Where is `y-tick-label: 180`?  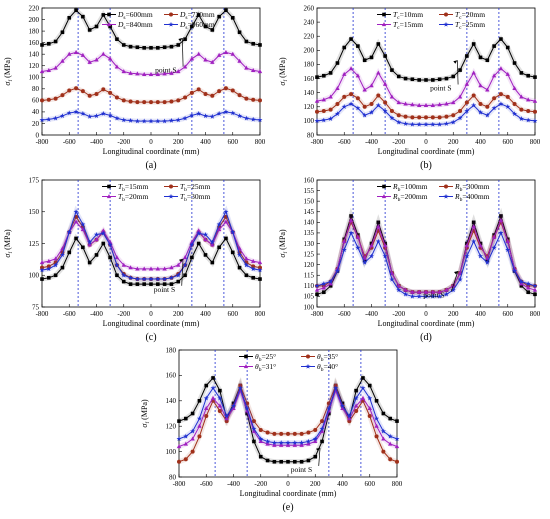
y-tick-label: 180 is located at coordinates (171, 350).